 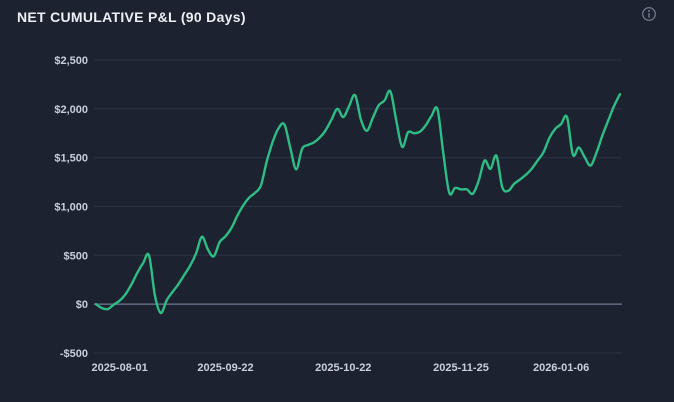 I want to click on x-axis-label: 2025-09-22, so click(x=225, y=368).